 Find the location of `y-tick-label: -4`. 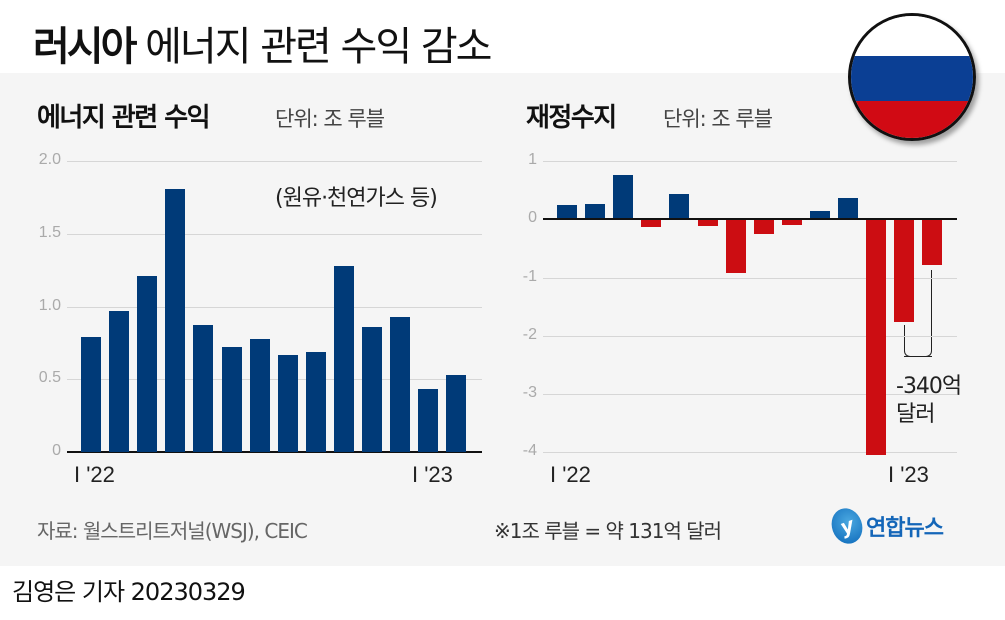

y-tick-label: -4 is located at coordinates (529, 451).